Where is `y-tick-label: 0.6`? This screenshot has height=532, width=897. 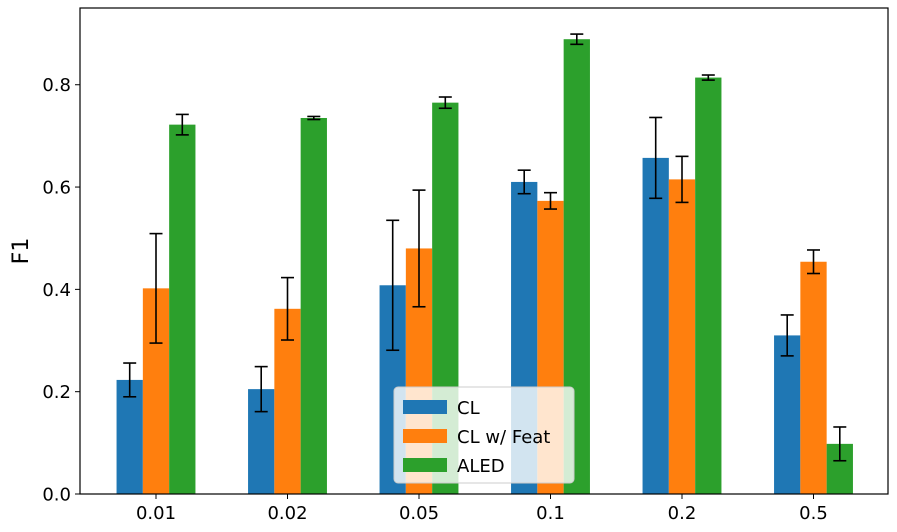 y-tick-label: 0.6 is located at coordinates (56, 188).